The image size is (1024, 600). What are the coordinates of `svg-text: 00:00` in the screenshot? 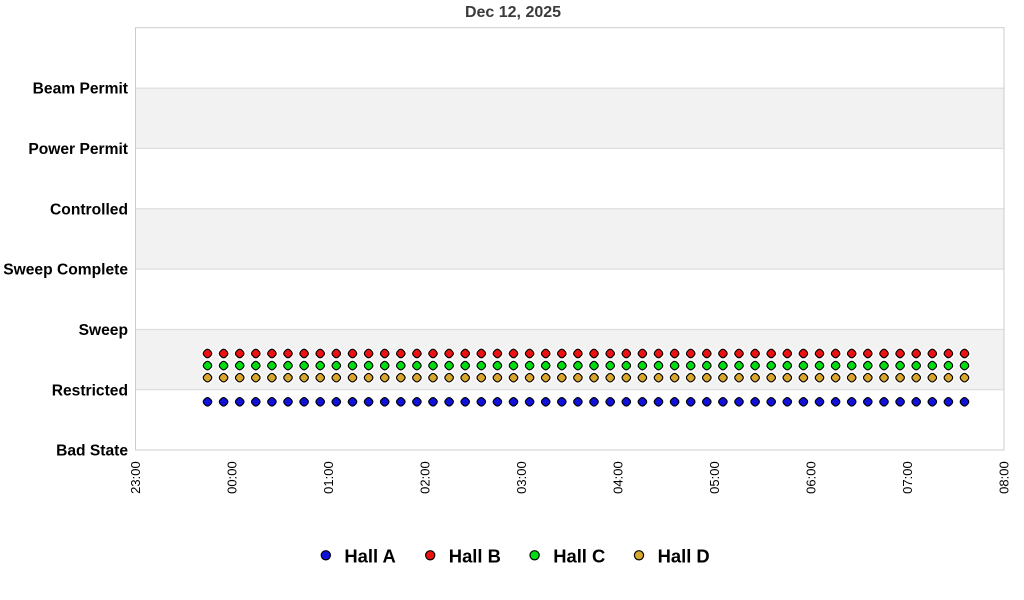 It's located at (232, 477).